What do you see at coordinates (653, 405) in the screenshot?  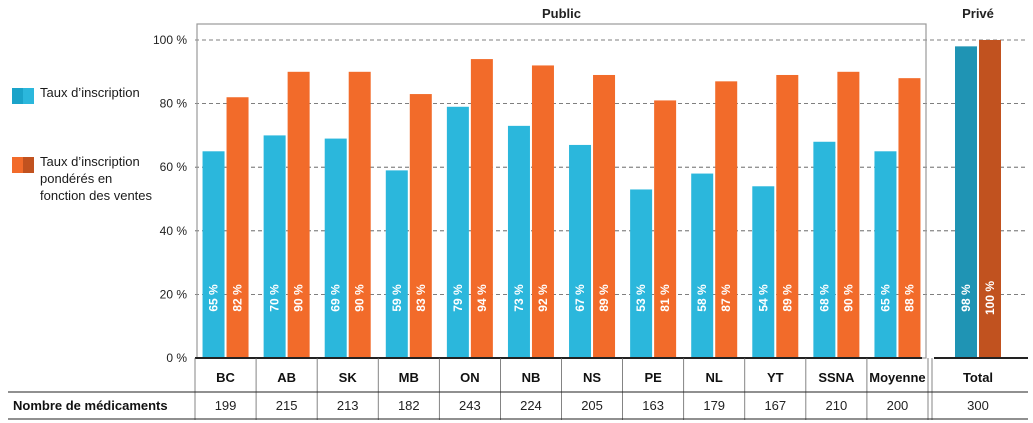 I see `row-value: 163` at bounding box center [653, 405].